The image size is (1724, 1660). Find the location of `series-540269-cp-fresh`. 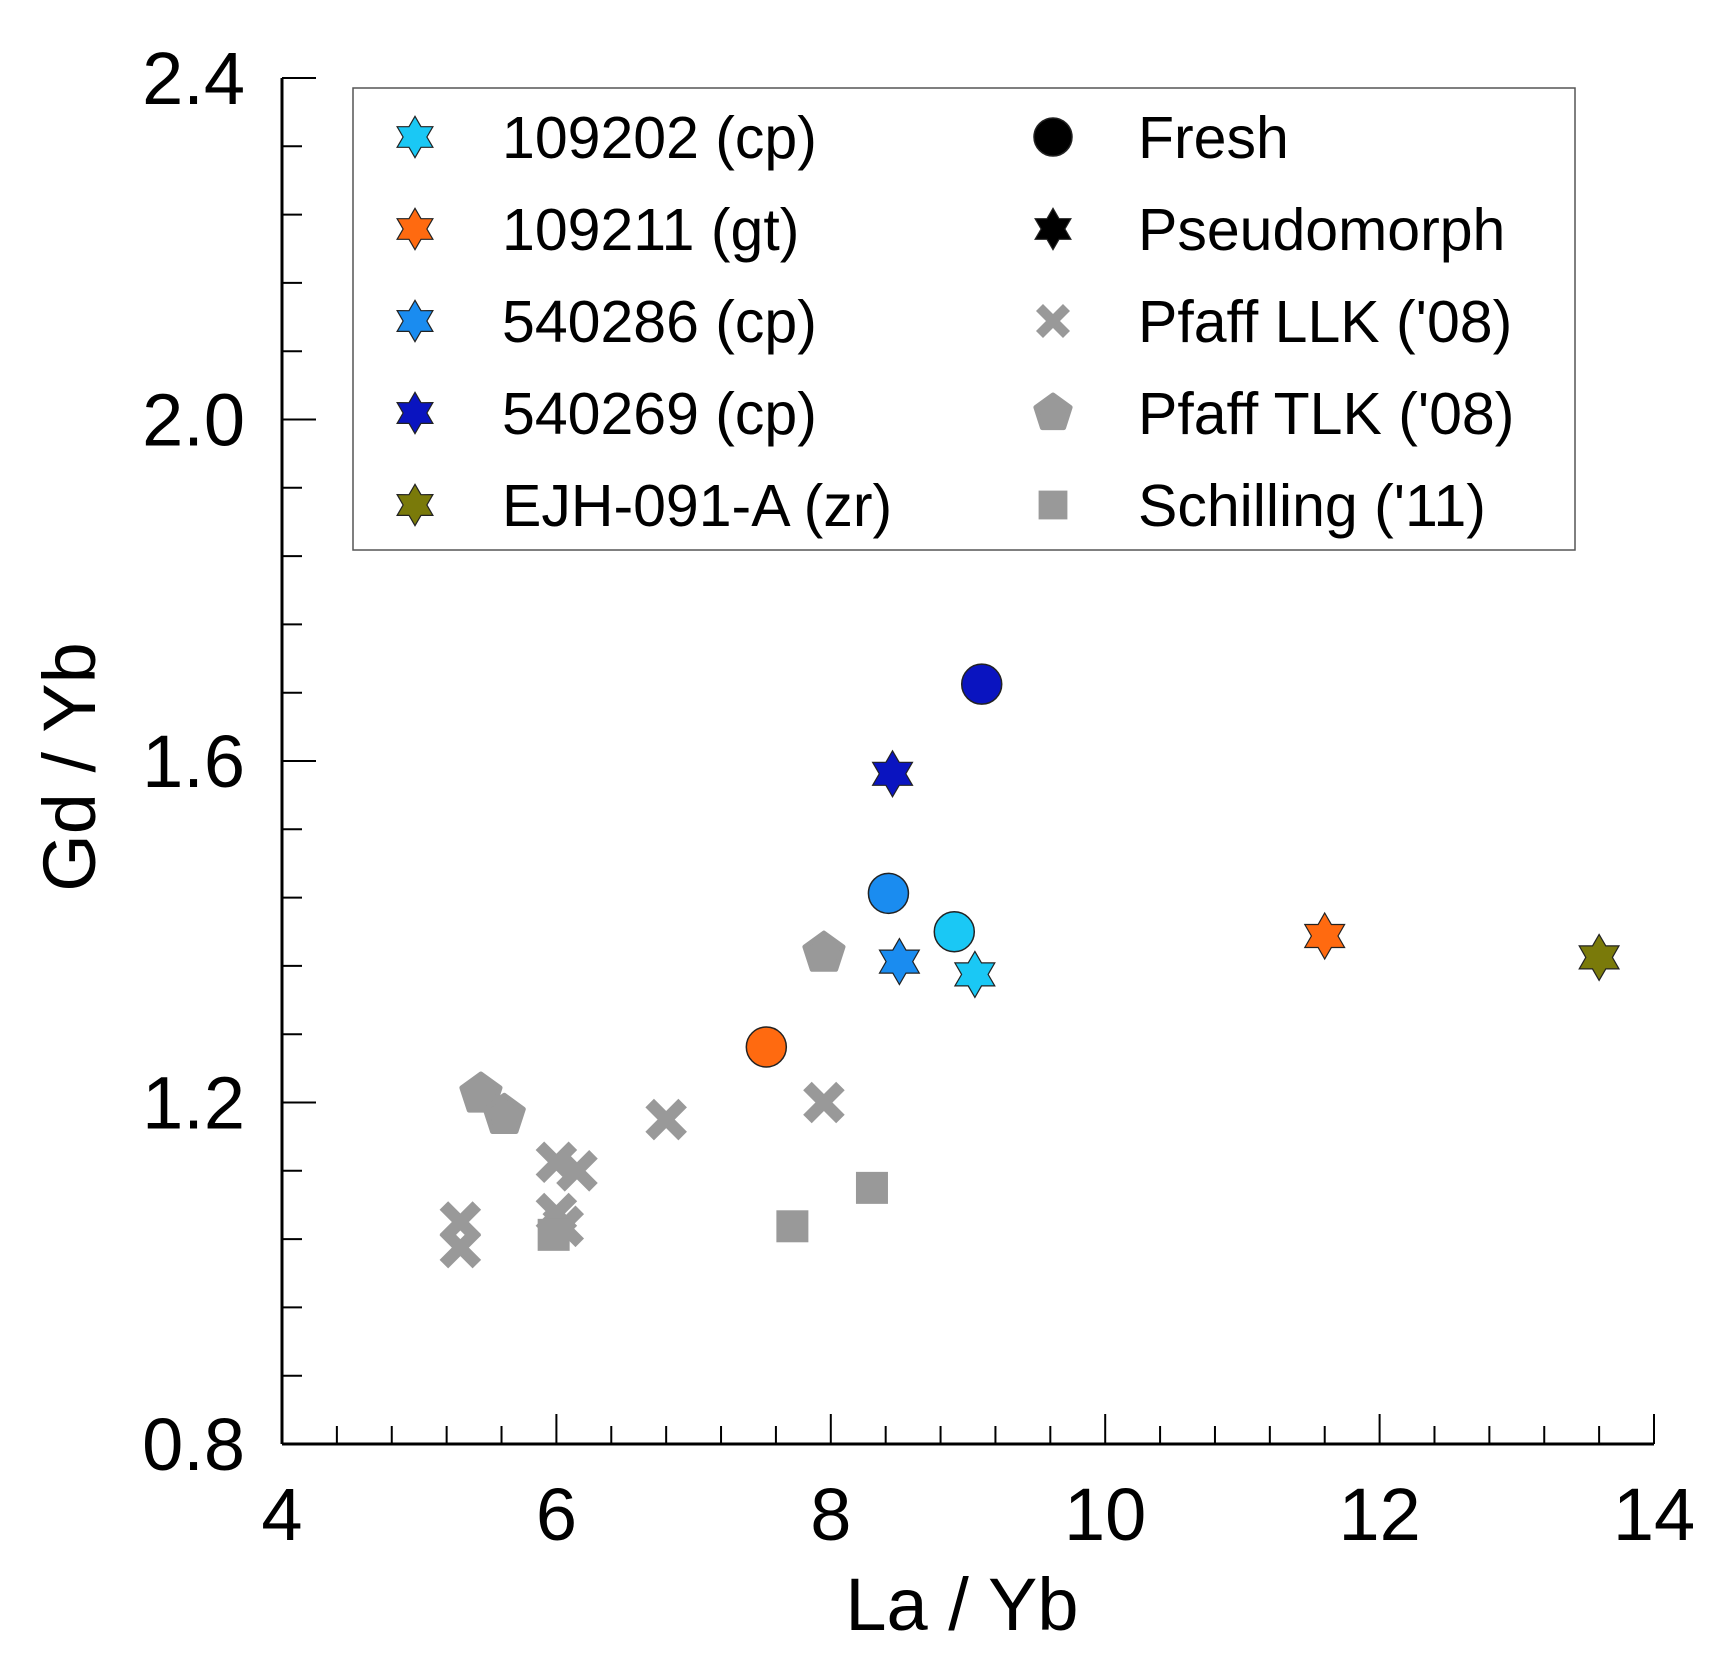

series-540269-cp-fresh is located at coordinates (981, 684).